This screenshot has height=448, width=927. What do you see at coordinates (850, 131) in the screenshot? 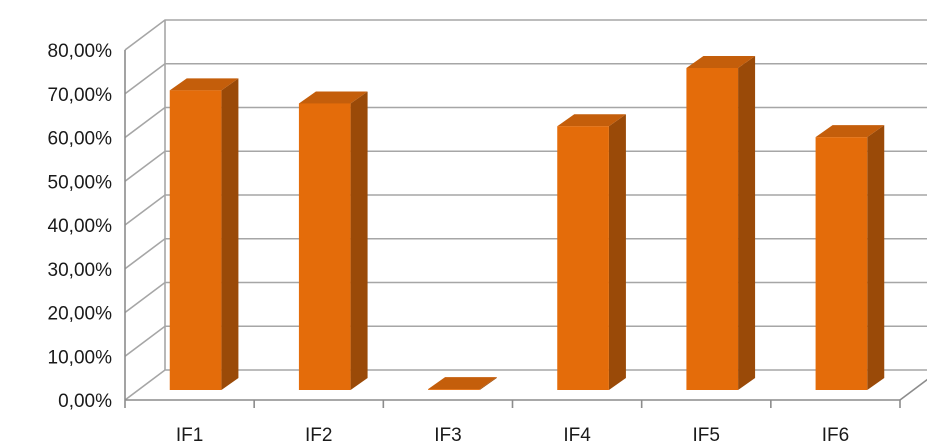
I see `bar-top-if6` at bounding box center [850, 131].